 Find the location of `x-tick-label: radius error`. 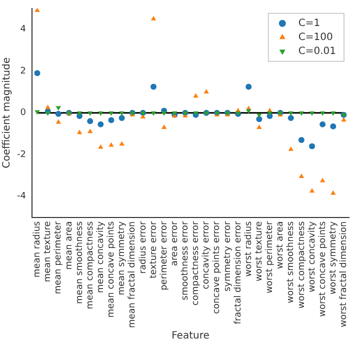

x-tick-label: radius error is located at coordinates (143, 247).